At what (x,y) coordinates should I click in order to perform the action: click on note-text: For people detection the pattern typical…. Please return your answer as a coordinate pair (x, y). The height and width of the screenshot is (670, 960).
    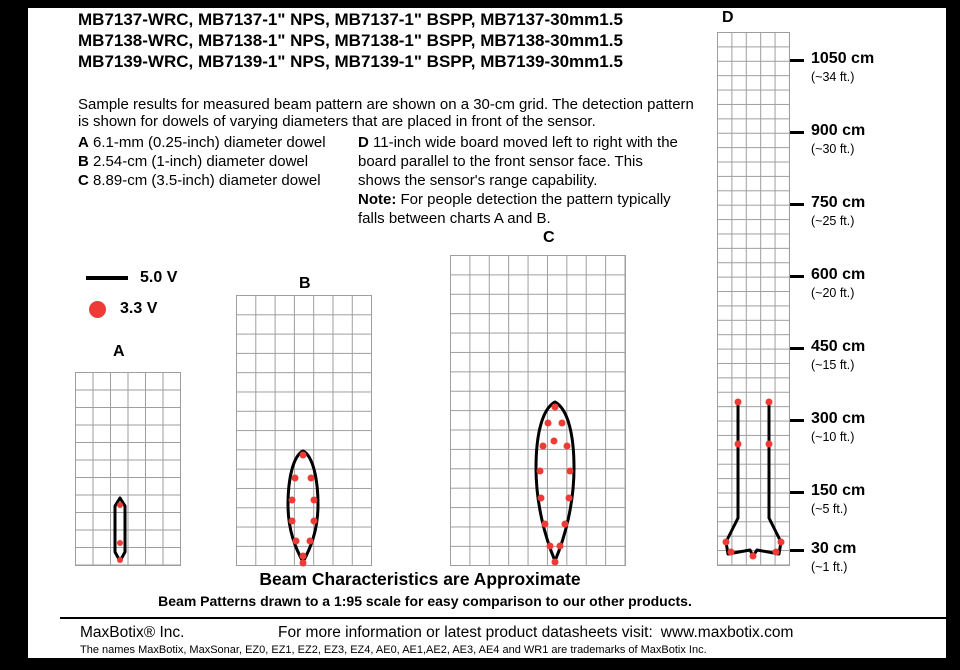
    Looking at the image, I should click on (514, 209).